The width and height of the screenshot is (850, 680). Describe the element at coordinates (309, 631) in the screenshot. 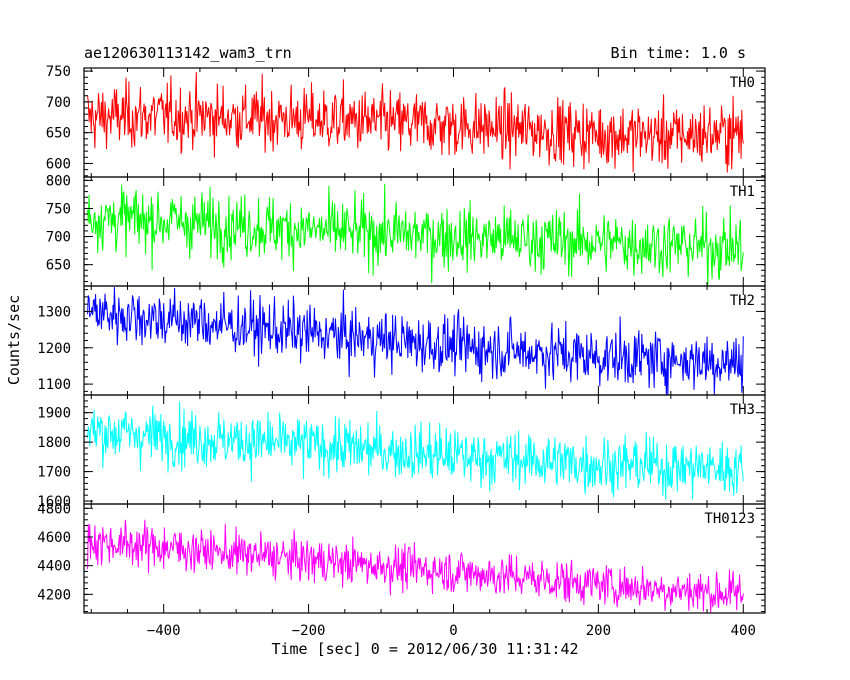

I see `x-tick-label: −200` at that location.